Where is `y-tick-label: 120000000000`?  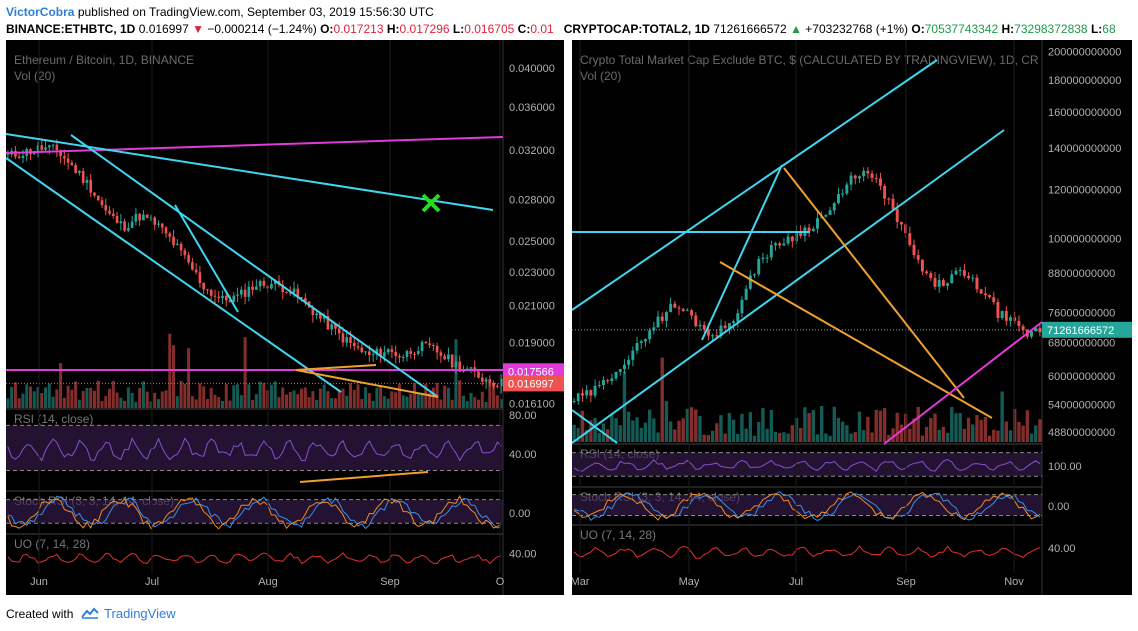
y-tick-label: 120000000000 is located at coordinates (1084, 190).